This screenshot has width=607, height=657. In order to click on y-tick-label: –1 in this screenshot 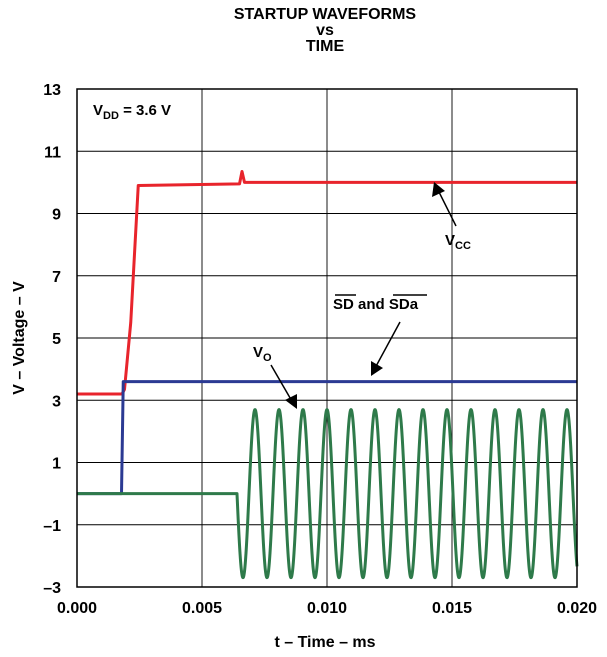, I will do `click(52, 526)`.